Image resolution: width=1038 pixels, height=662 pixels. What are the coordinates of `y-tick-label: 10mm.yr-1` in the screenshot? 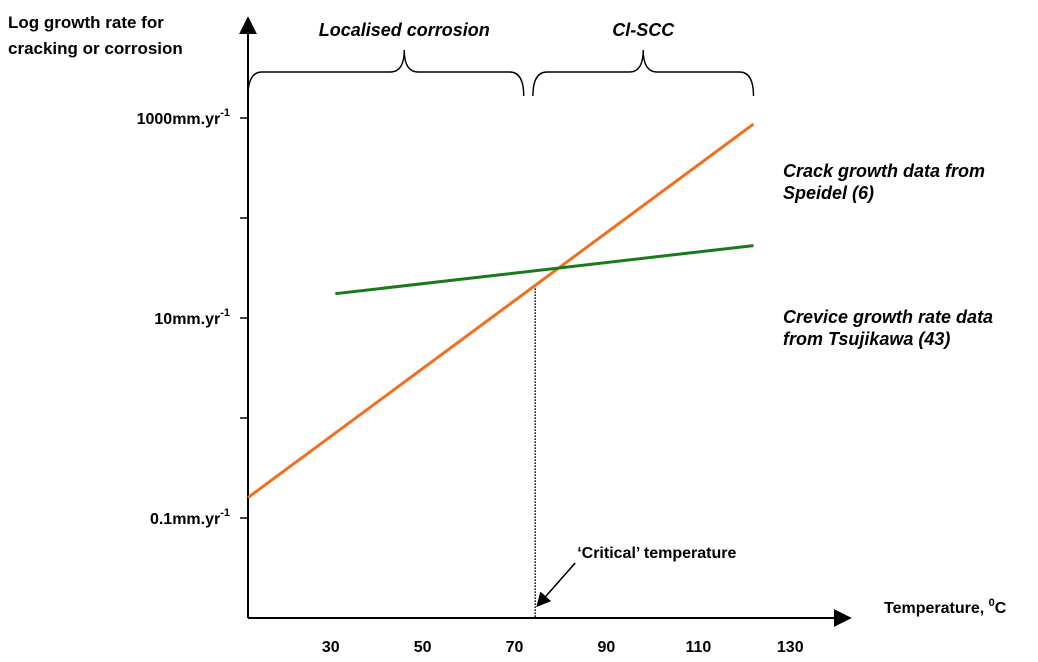 It's located at (192, 317).